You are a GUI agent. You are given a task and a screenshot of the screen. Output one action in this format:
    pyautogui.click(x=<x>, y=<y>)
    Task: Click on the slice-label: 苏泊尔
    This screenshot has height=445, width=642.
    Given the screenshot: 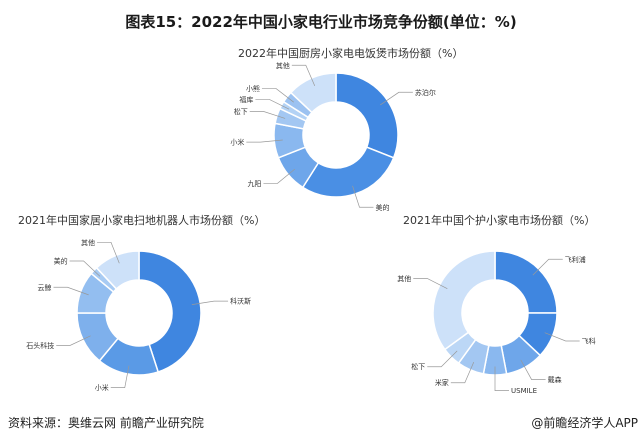 What is the action you would take?
    pyautogui.click(x=425, y=92)
    